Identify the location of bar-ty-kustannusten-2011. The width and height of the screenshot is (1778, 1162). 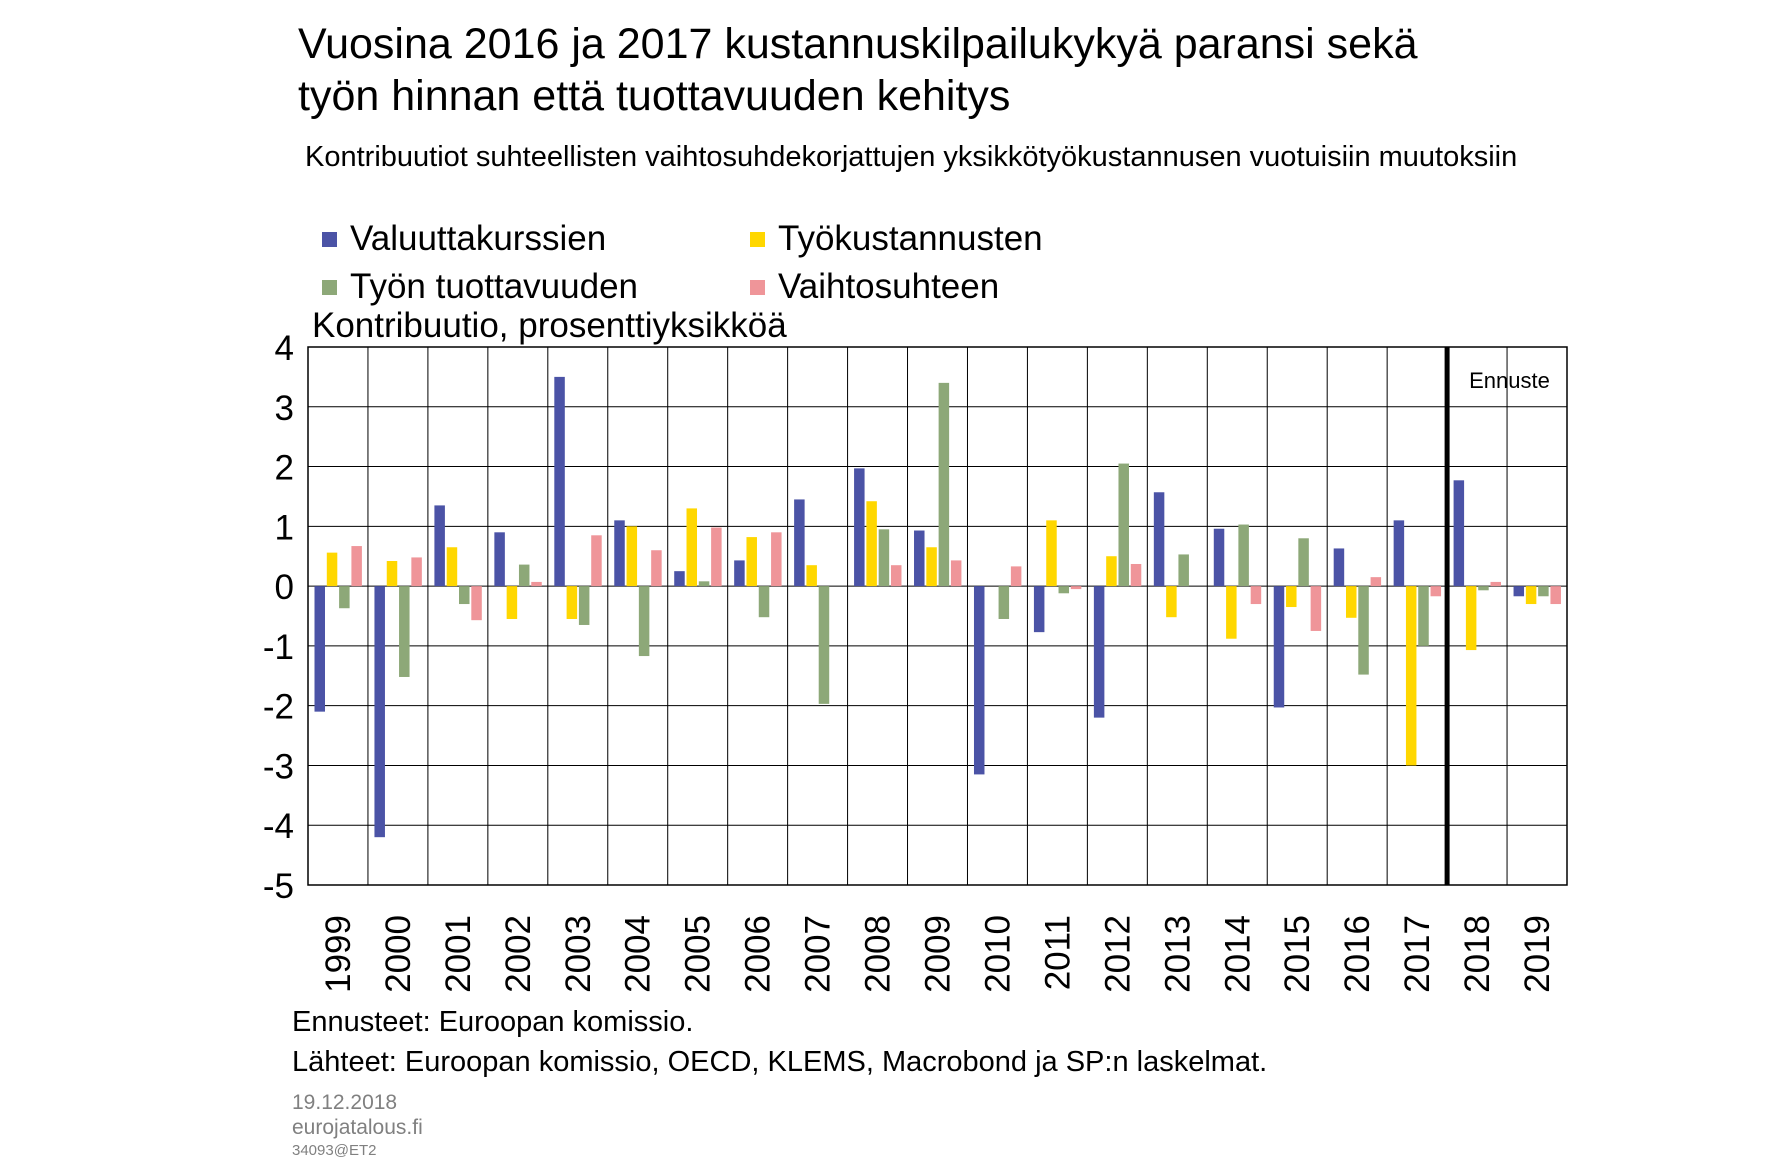
(1051, 553).